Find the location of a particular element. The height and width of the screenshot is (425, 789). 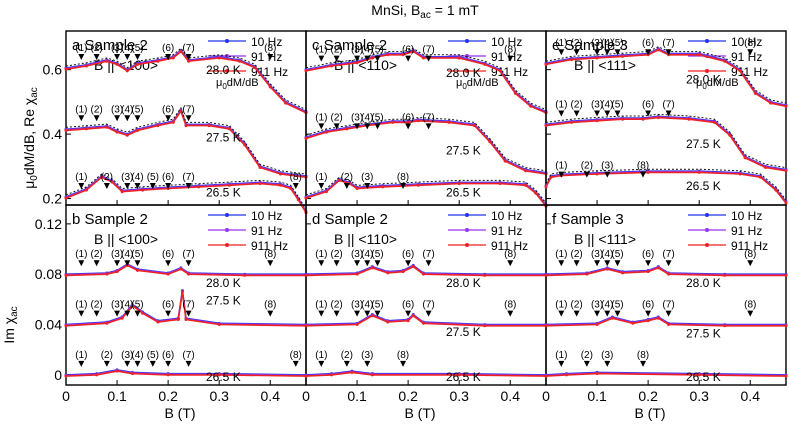

temperature-label: 27.5 K is located at coordinates (463, 151).